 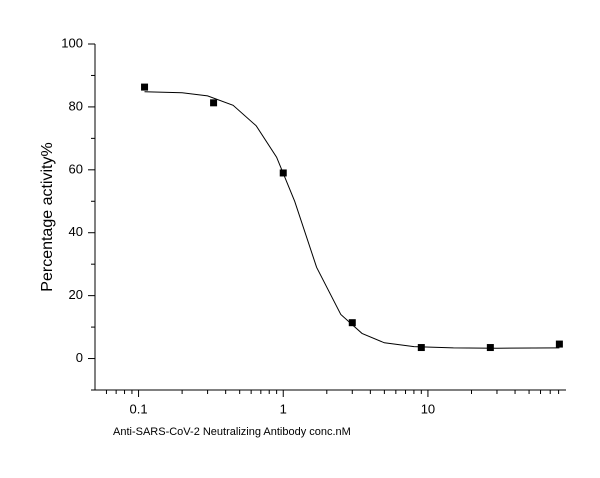 I want to click on x-tick-label: 1, so click(x=283, y=408).